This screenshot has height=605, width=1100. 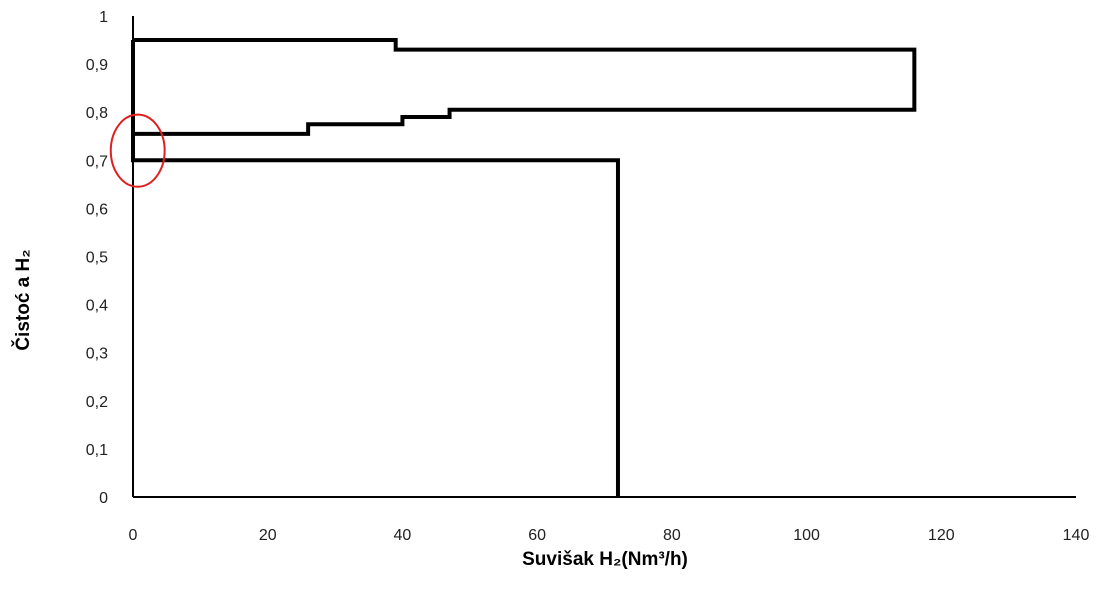 What do you see at coordinates (97, 113) in the screenshot?
I see `y-tick-label: 0,8` at bounding box center [97, 113].